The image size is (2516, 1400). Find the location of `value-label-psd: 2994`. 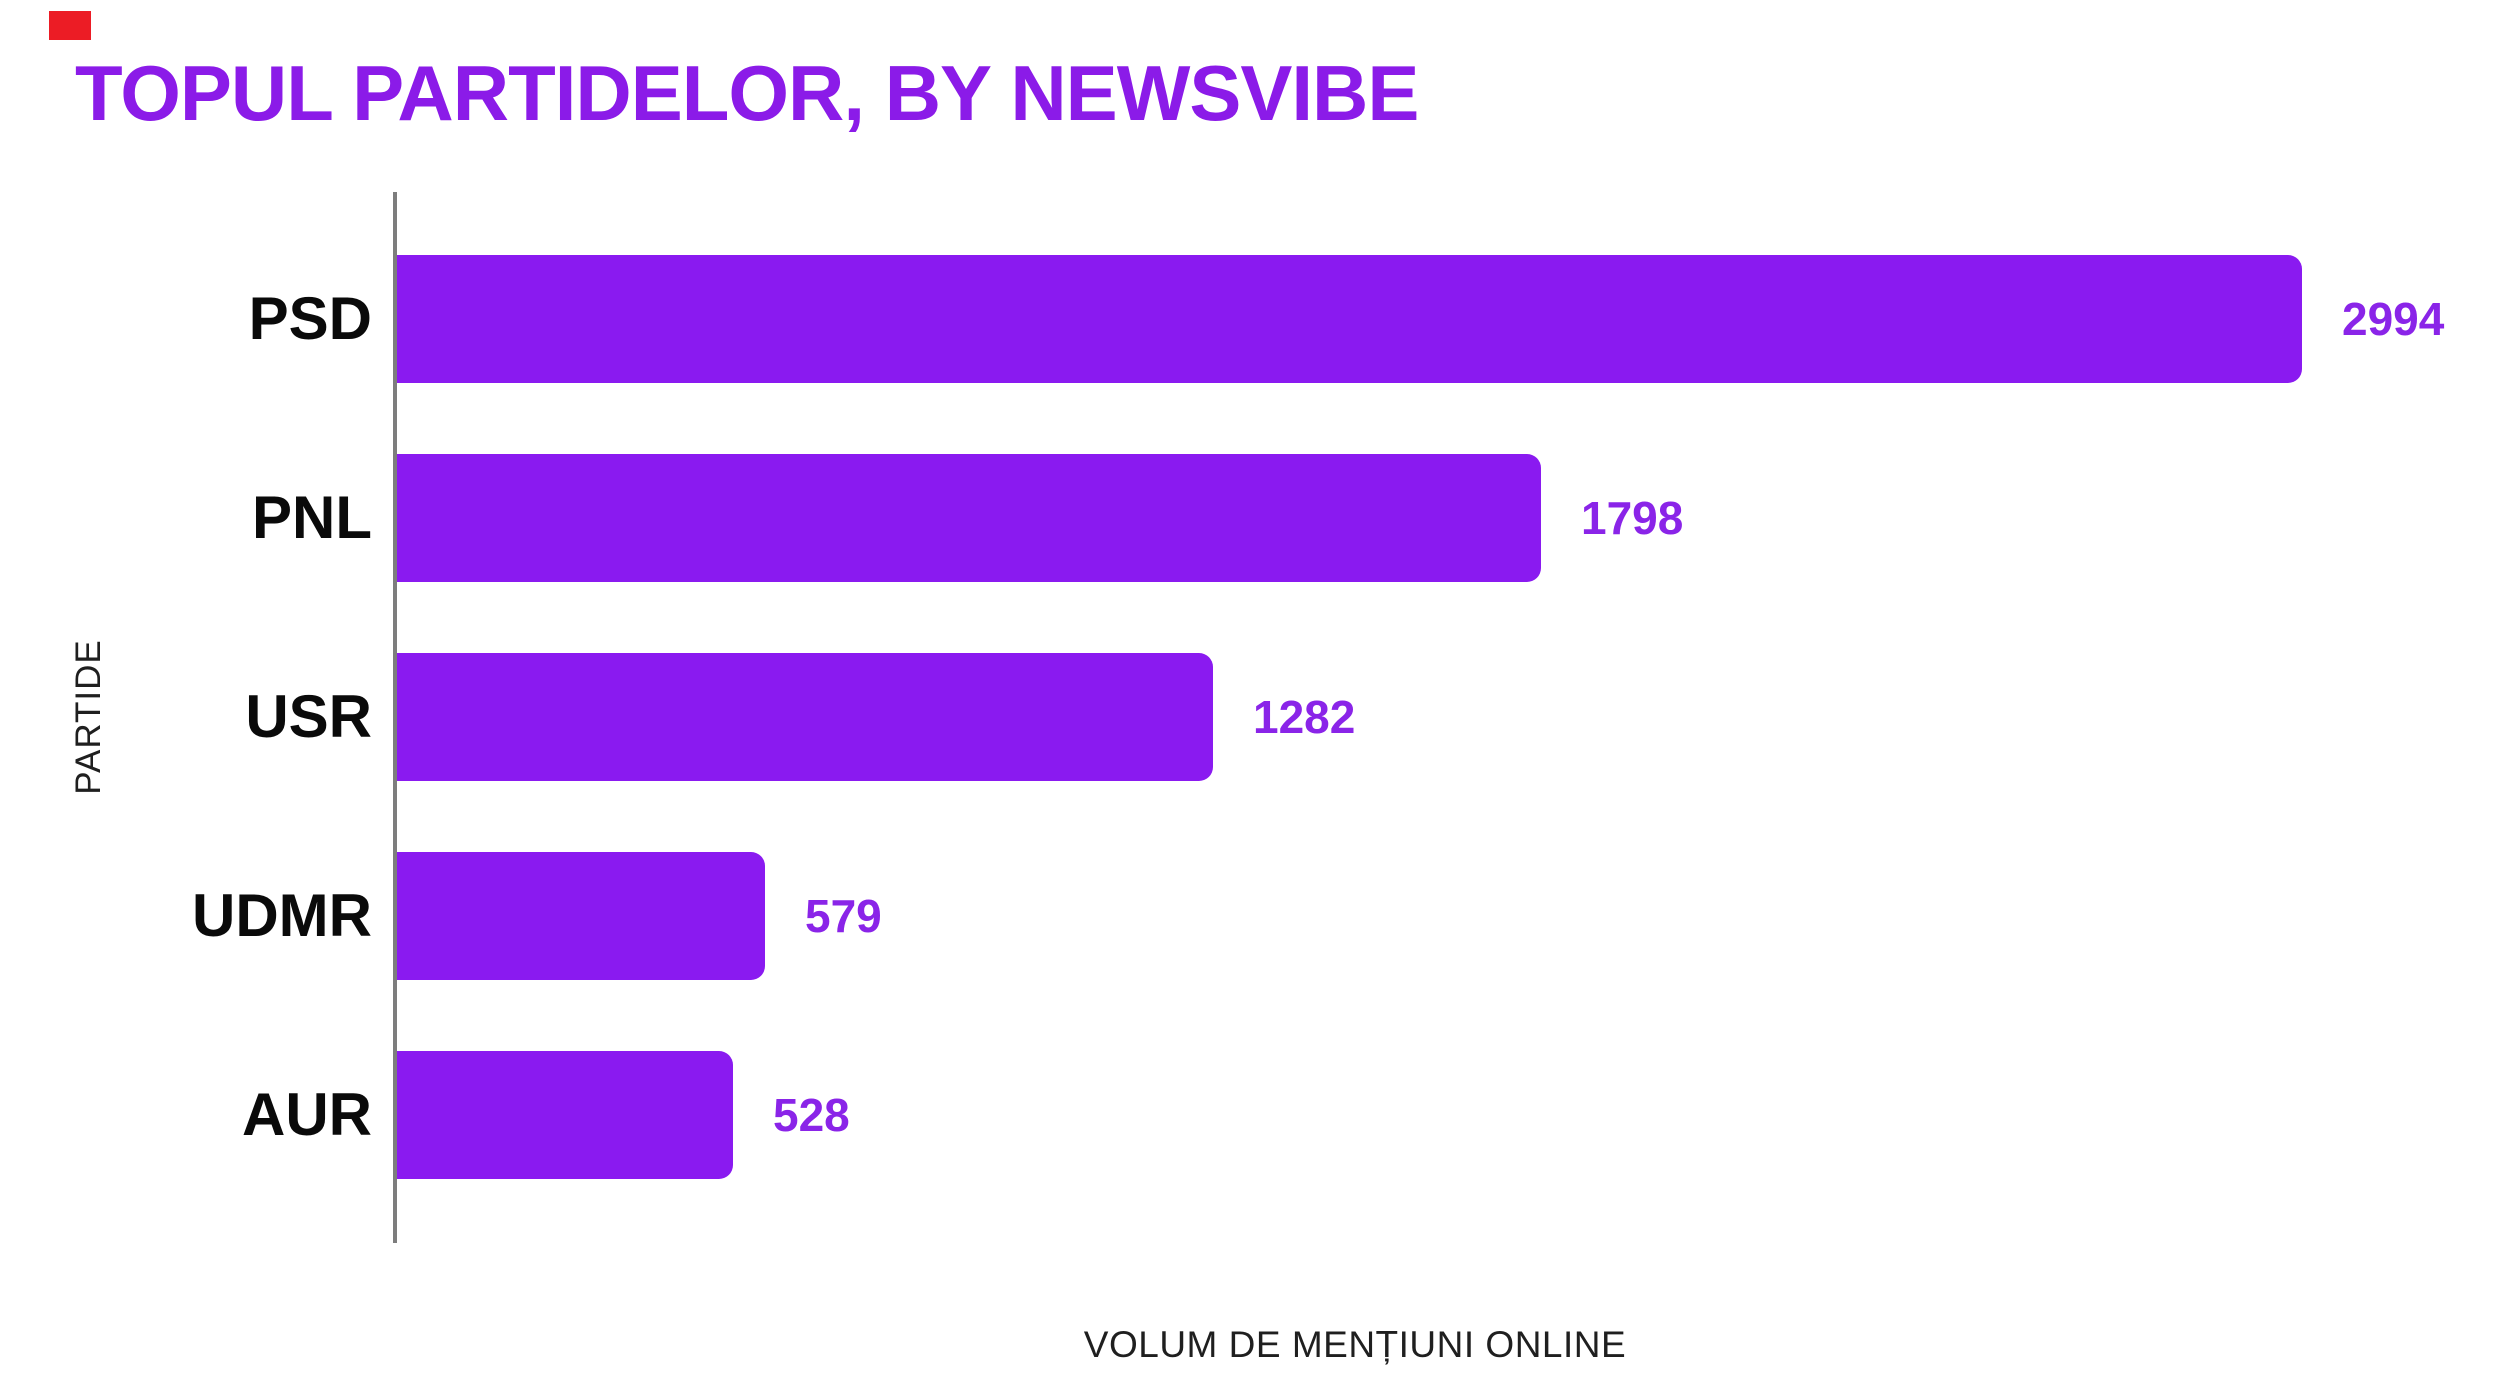

value-label-psd: 2994 is located at coordinates (2393, 319).